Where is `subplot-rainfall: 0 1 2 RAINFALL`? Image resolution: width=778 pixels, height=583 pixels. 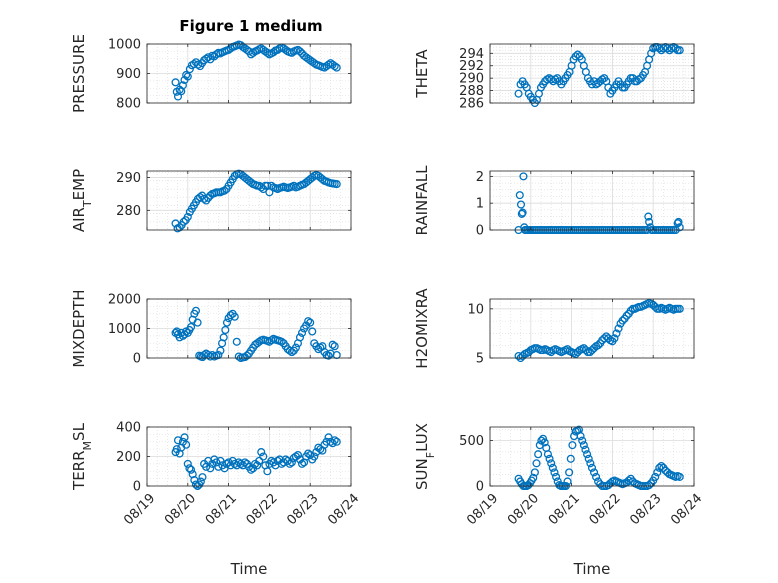 subplot-rainfall: 0 1 2 RAINFALL is located at coordinates (554, 202).